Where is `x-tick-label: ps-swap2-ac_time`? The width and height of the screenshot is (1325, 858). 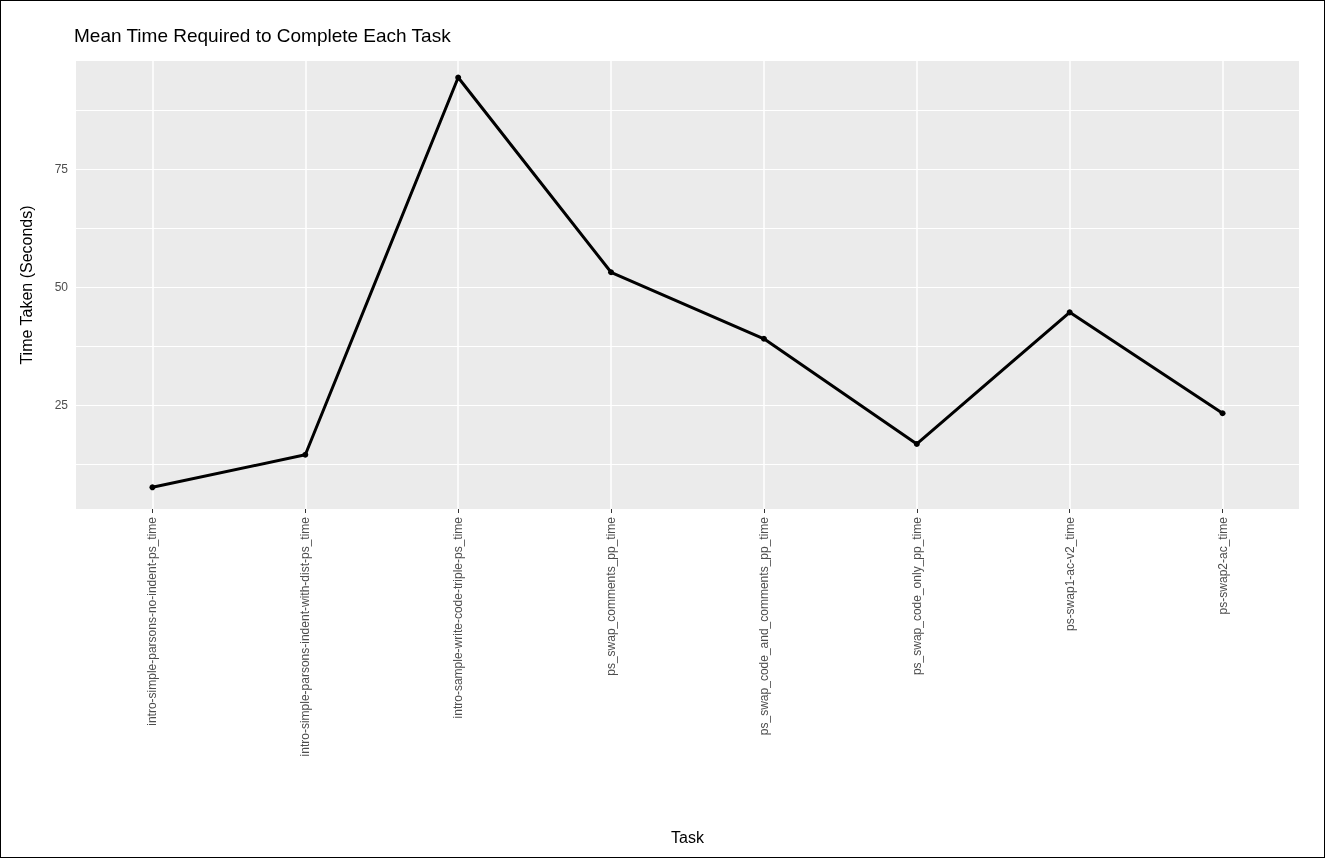 x-tick-label: ps-swap2-ac_time is located at coordinates (1222, 565).